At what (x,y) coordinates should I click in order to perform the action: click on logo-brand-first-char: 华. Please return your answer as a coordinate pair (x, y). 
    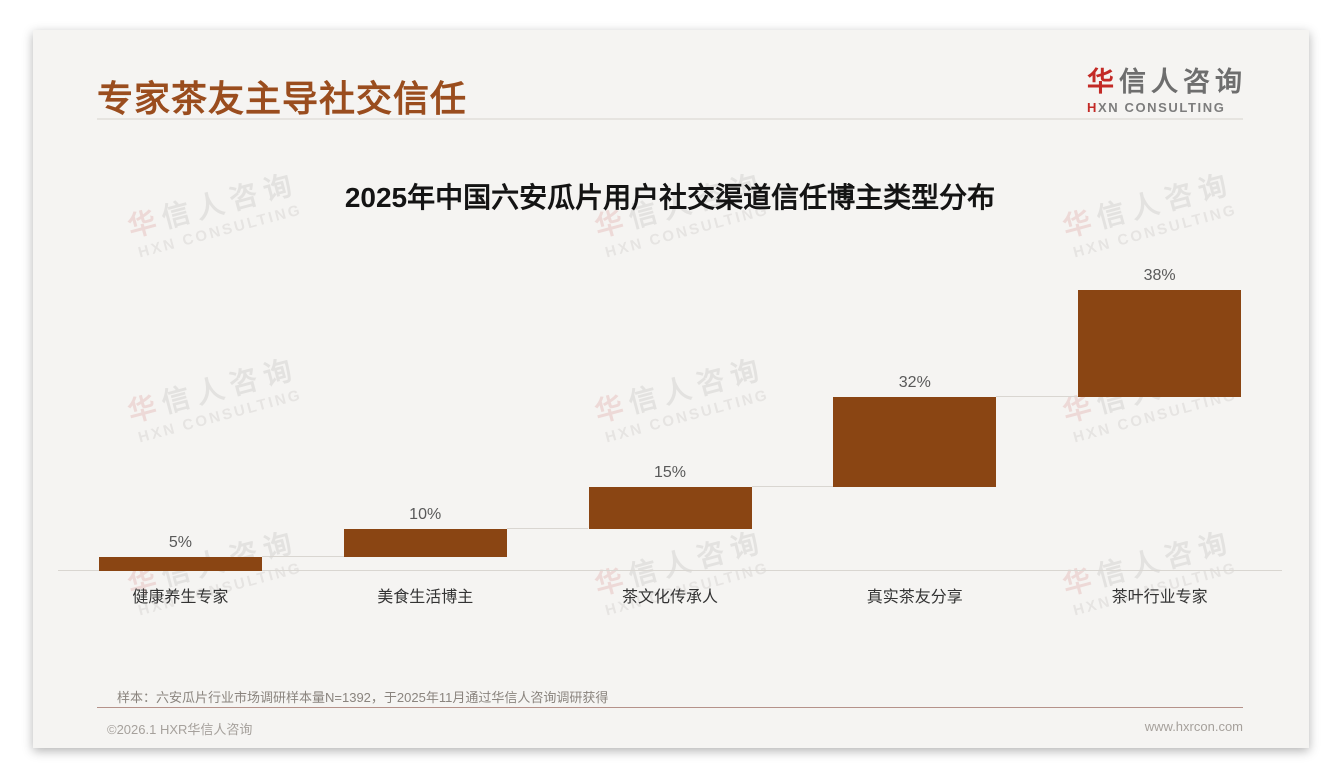
    Looking at the image, I should click on (1103, 82).